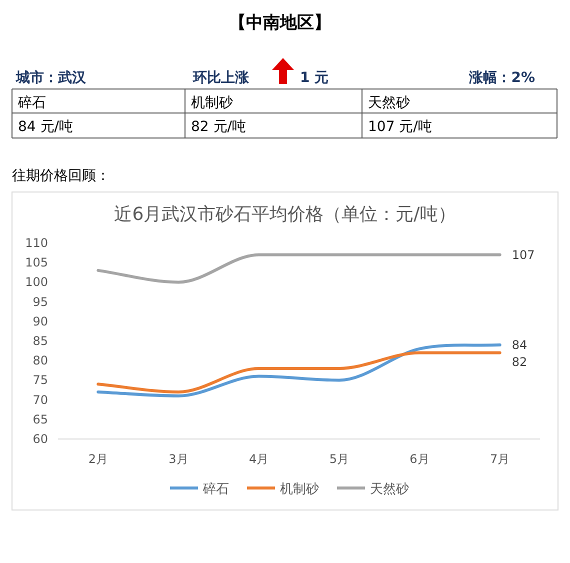  Describe the element at coordinates (40, 399) in the screenshot. I see `y-tick-label: 70` at that location.